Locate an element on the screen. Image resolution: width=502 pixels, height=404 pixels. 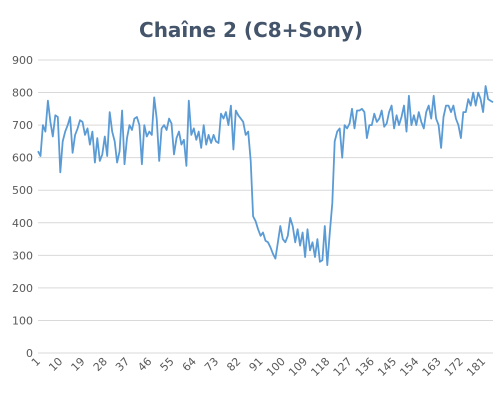
x-tick-label: 181 is located at coordinates (476, 367).